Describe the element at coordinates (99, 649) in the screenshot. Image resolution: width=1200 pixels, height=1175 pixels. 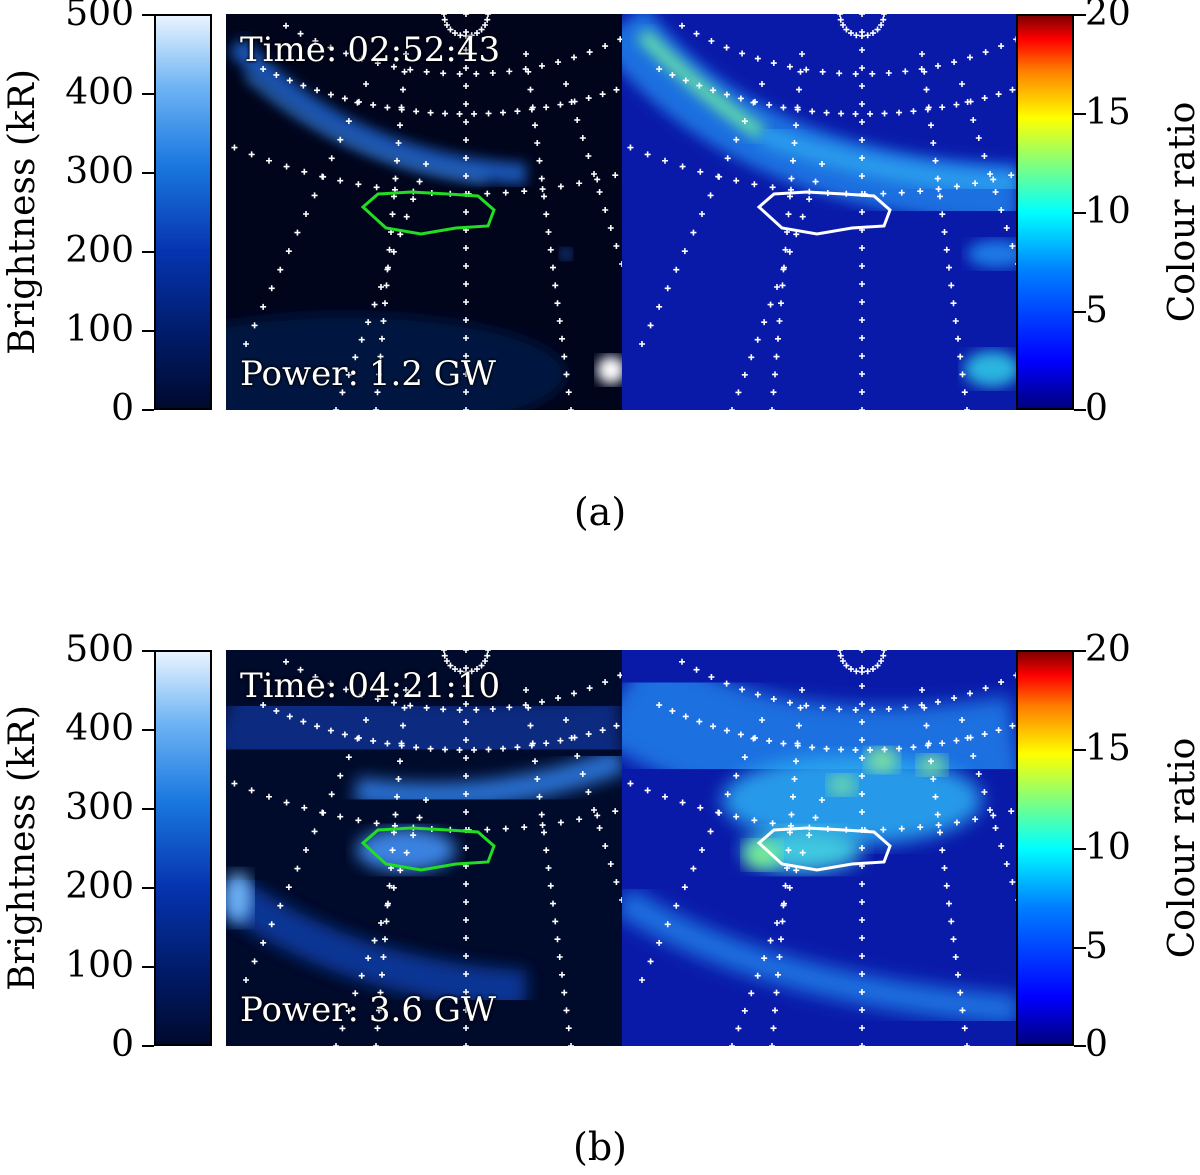
I see `brightness-tick-label: 500` at that location.